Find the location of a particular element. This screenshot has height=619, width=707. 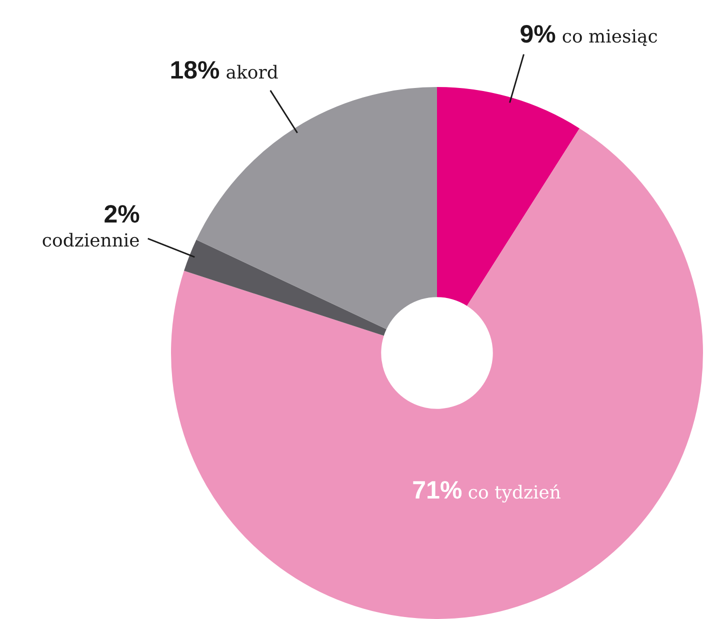

data-label: 2% is located at coordinates (122, 214).